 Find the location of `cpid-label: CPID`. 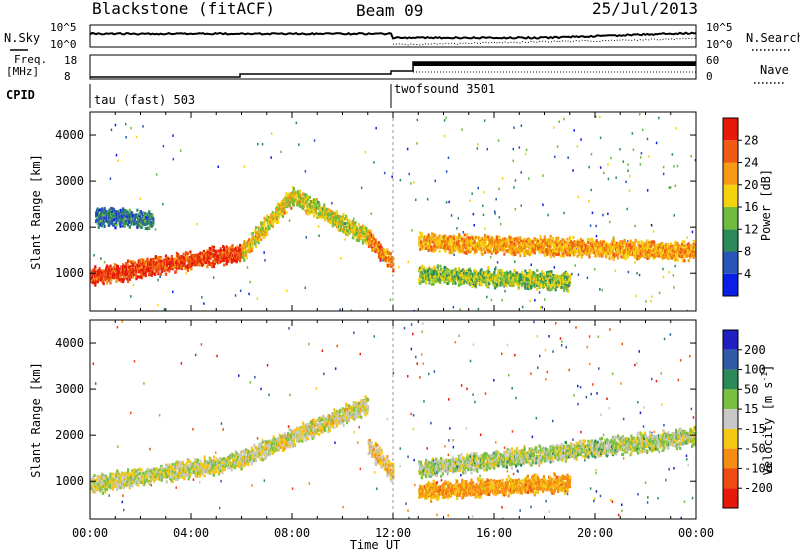

cpid-label: CPID is located at coordinates (20, 95).